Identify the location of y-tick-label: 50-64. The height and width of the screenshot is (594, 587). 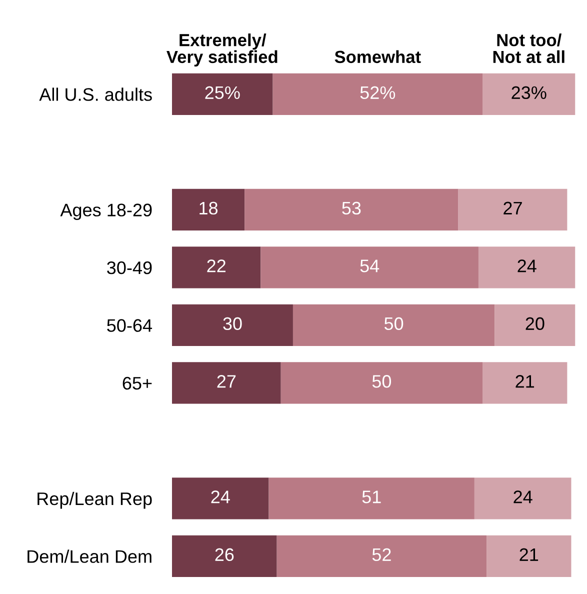
(129, 325).